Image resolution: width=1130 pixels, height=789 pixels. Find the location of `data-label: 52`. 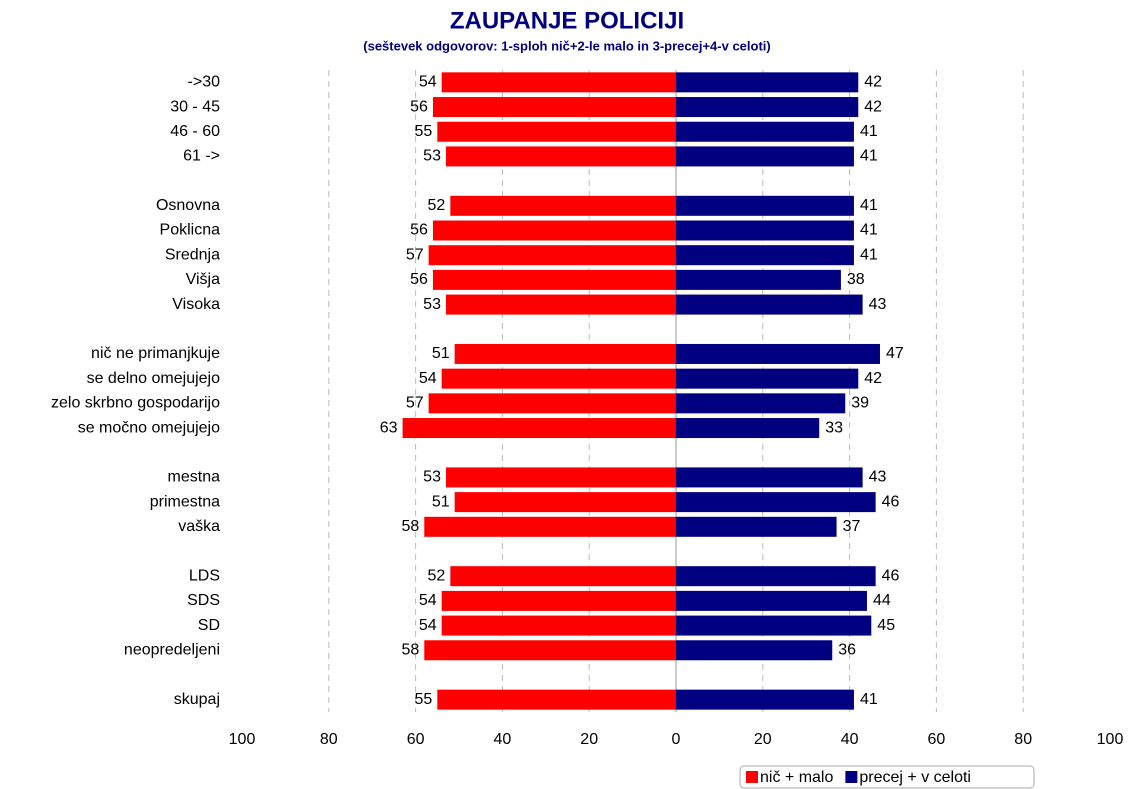

data-label: 52 is located at coordinates (437, 205).